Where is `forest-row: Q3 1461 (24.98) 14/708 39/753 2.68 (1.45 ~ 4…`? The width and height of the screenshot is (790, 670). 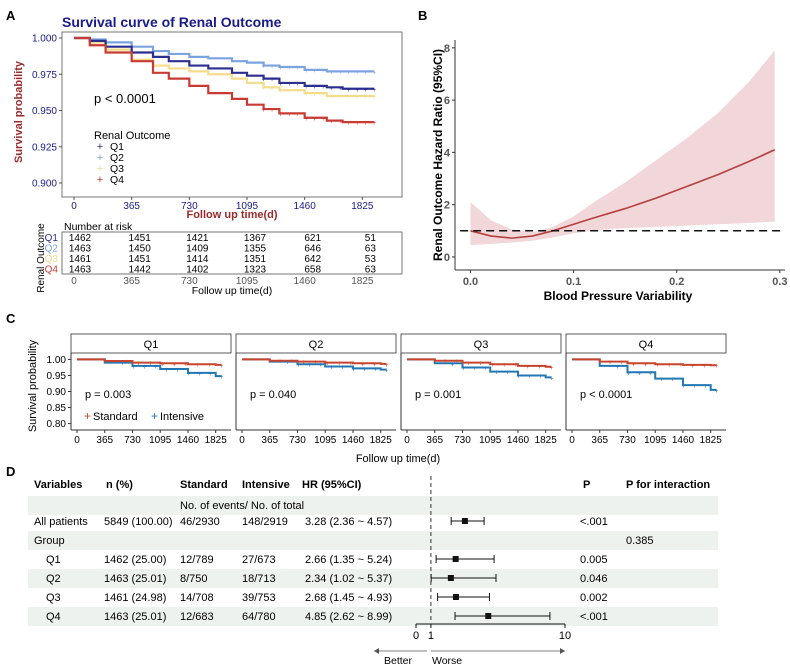 forest-row: Q3 1461 (24.98) 14/708 39/753 2.68 (1.45 ~ 4… is located at coordinates (327, 598).